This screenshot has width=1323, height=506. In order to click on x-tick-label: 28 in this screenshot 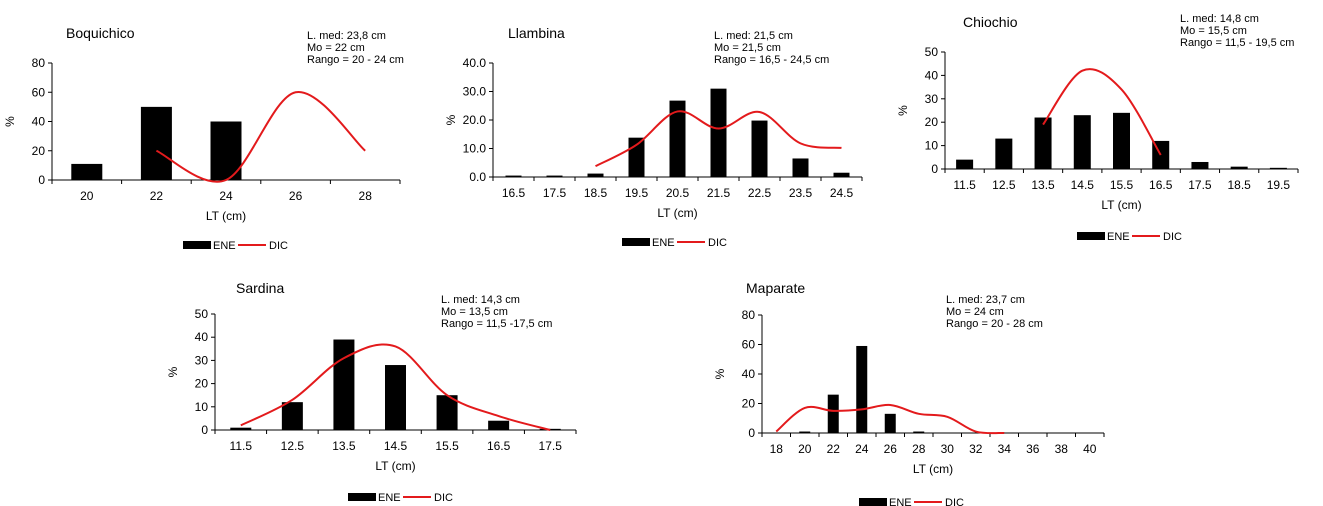, I will do `click(919, 449)`.